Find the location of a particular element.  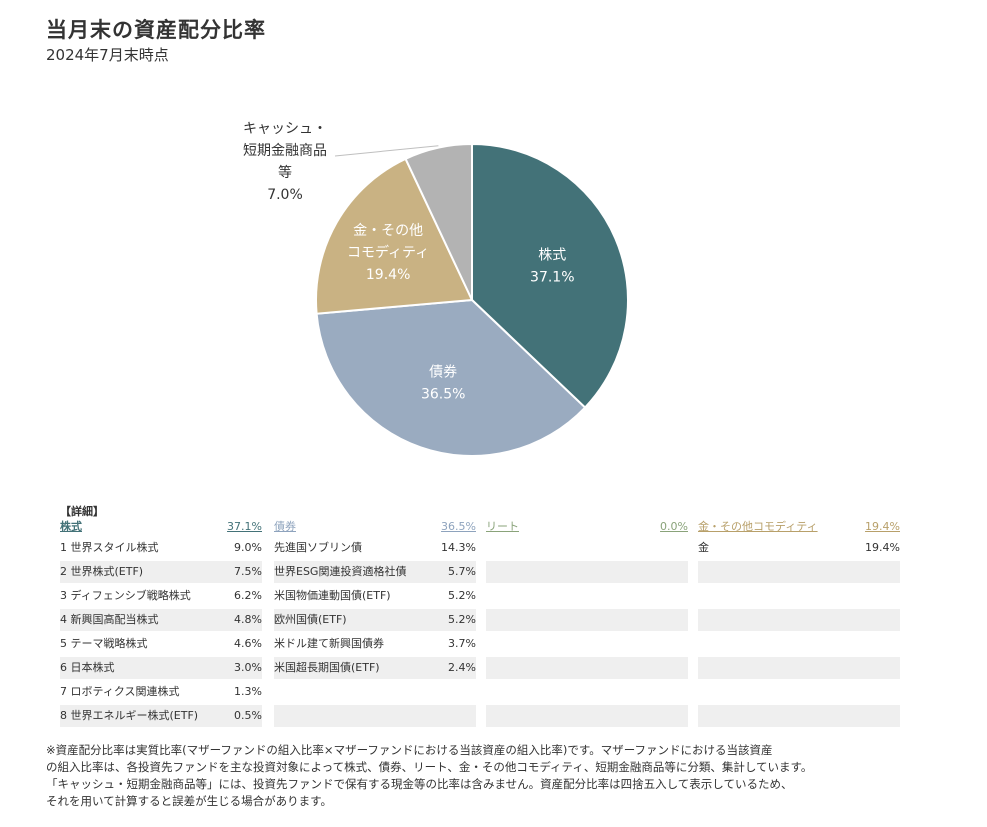

details-heading: 【詳細】 is located at coordinates (82, 511).